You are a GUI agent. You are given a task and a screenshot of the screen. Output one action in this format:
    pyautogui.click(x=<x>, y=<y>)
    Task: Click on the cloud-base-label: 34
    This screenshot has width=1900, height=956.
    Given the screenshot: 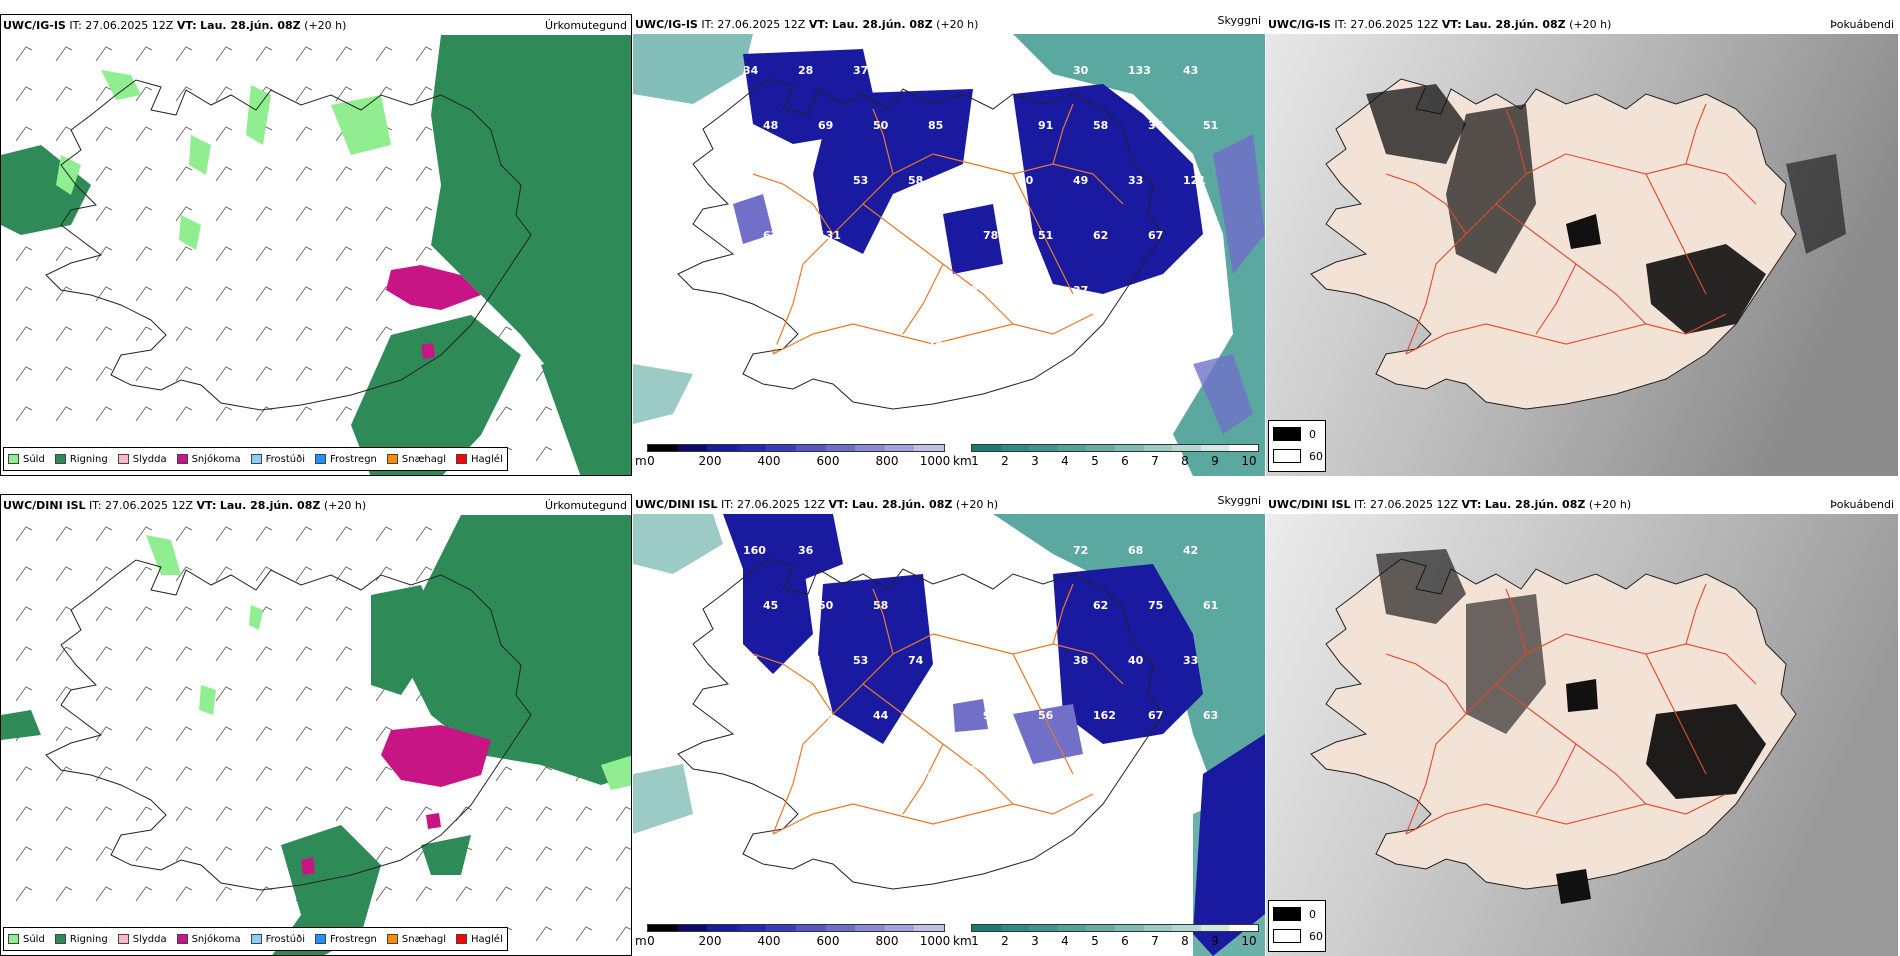 What is the action you would take?
    pyautogui.click(x=751, y=70)
    